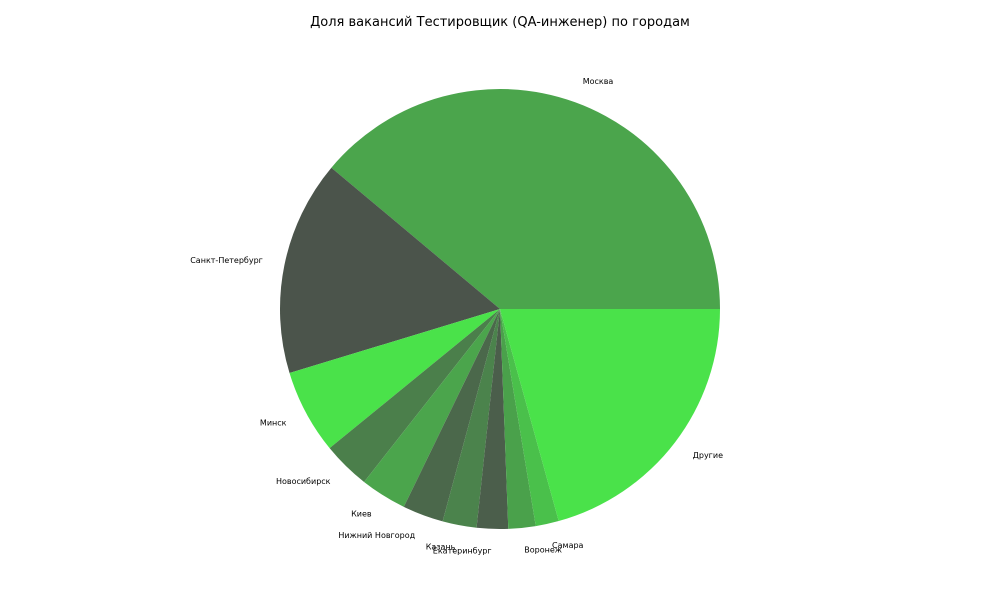 This screenshot has height=600, width=1000. What do you see at coordinates (708, 455) in the screenshot?
I see `pie-slice-label: Другие` at bounding box center [708, 455].